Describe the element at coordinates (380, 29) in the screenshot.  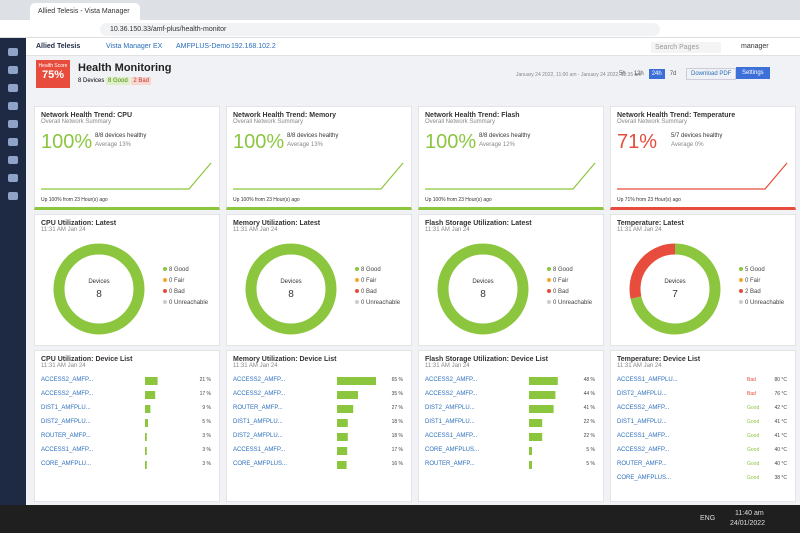
I see `url-field: 10.36.150.33/amf-plus/health-monitor` at that location.